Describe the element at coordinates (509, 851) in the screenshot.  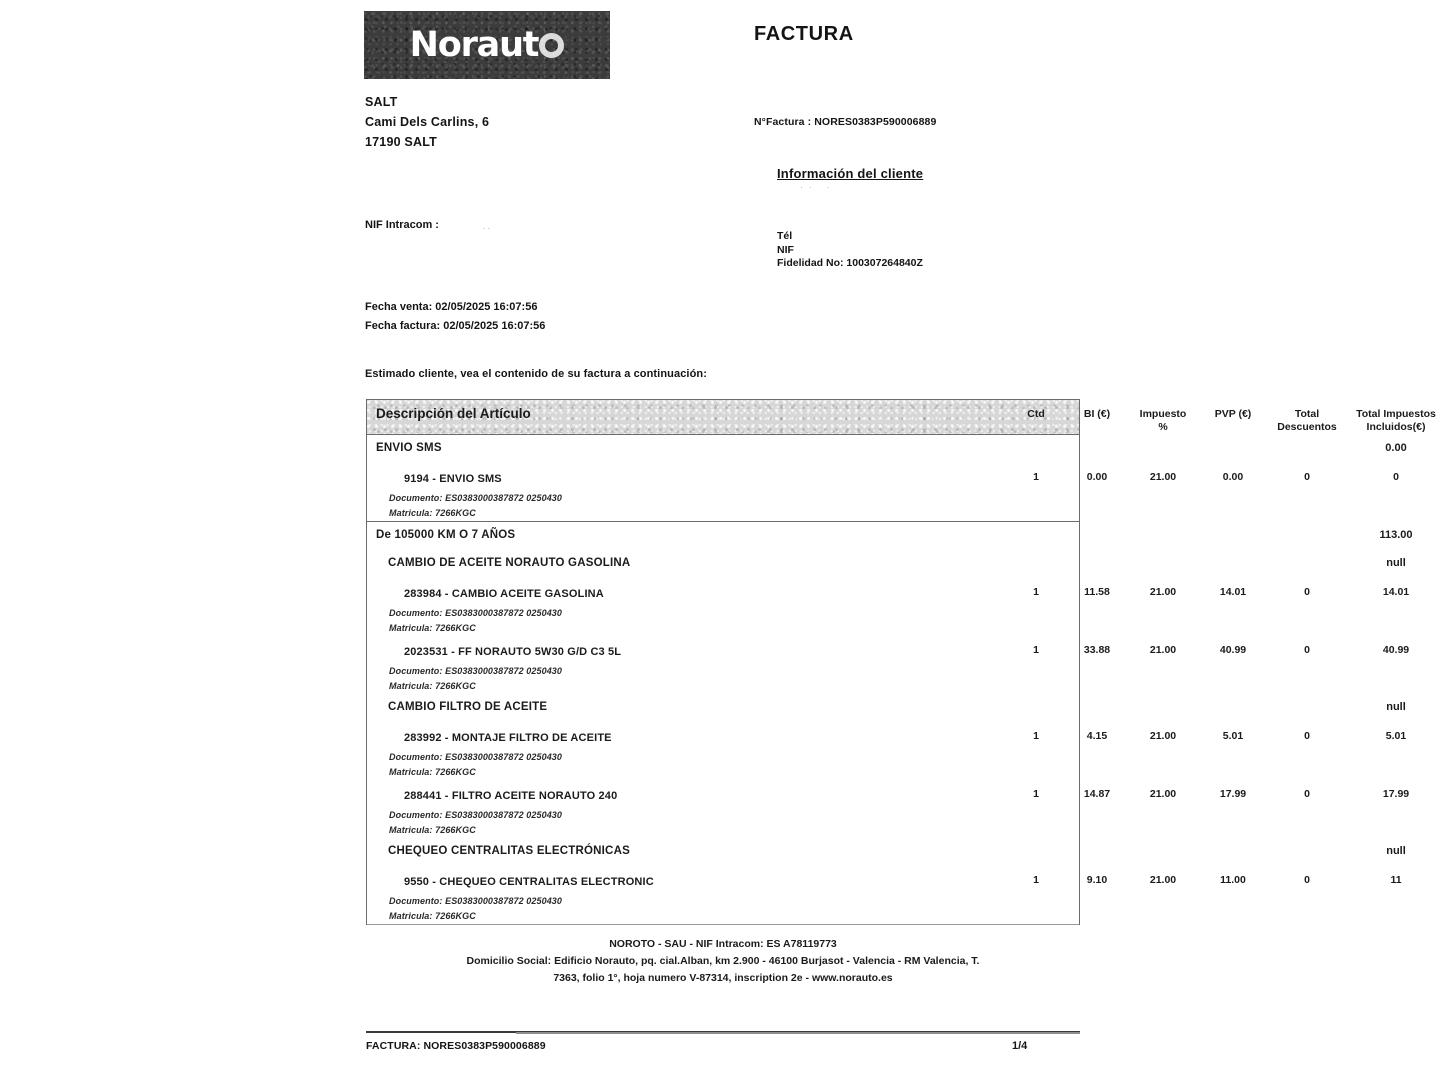
I see `group-name: CHEQUEO CENTRALITAS ELECTRÓNICAS` at that location.